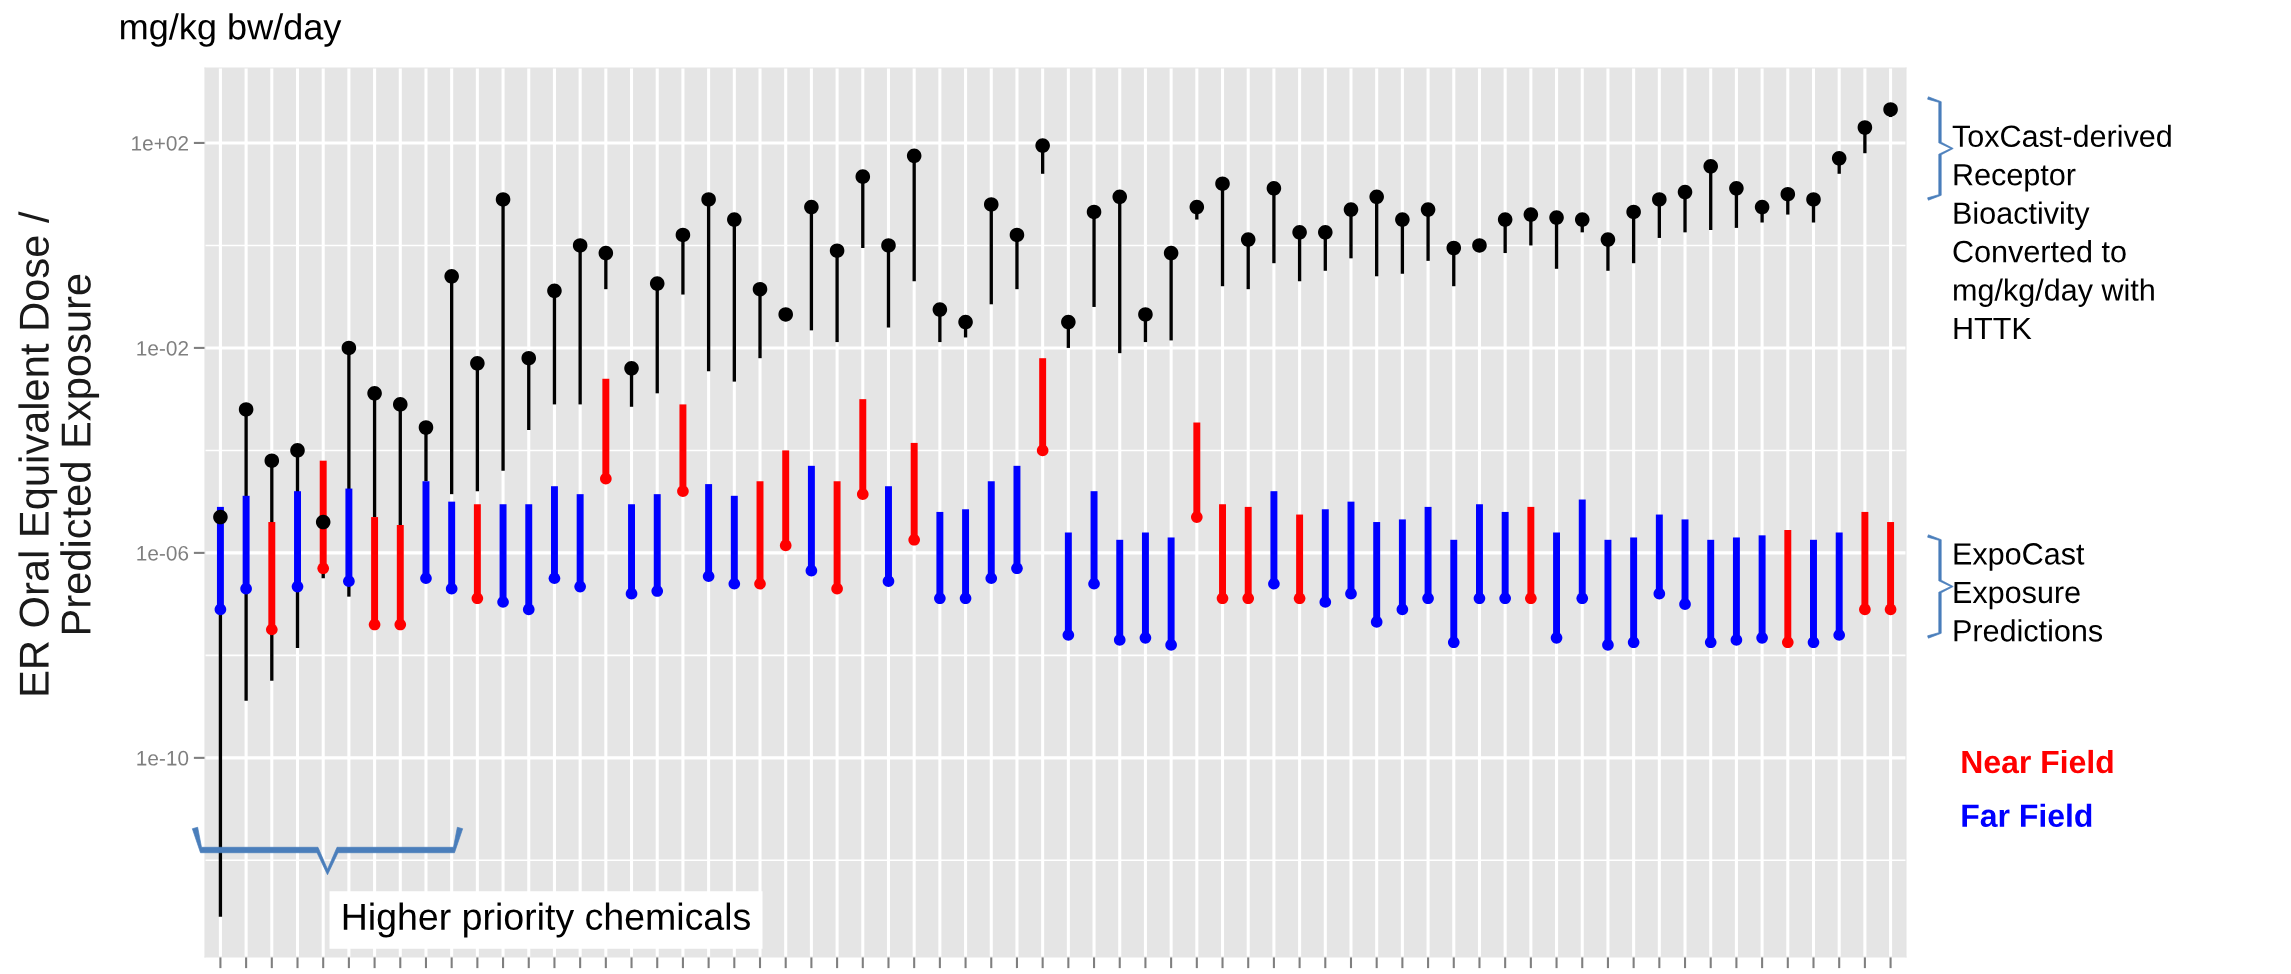 The width and height of the screenshot is (2291, 974). What do you see at coordinates (160, 143) in the screenshot?
I see `y-tick-label: 1e+02` at bounding box center [160, 143].